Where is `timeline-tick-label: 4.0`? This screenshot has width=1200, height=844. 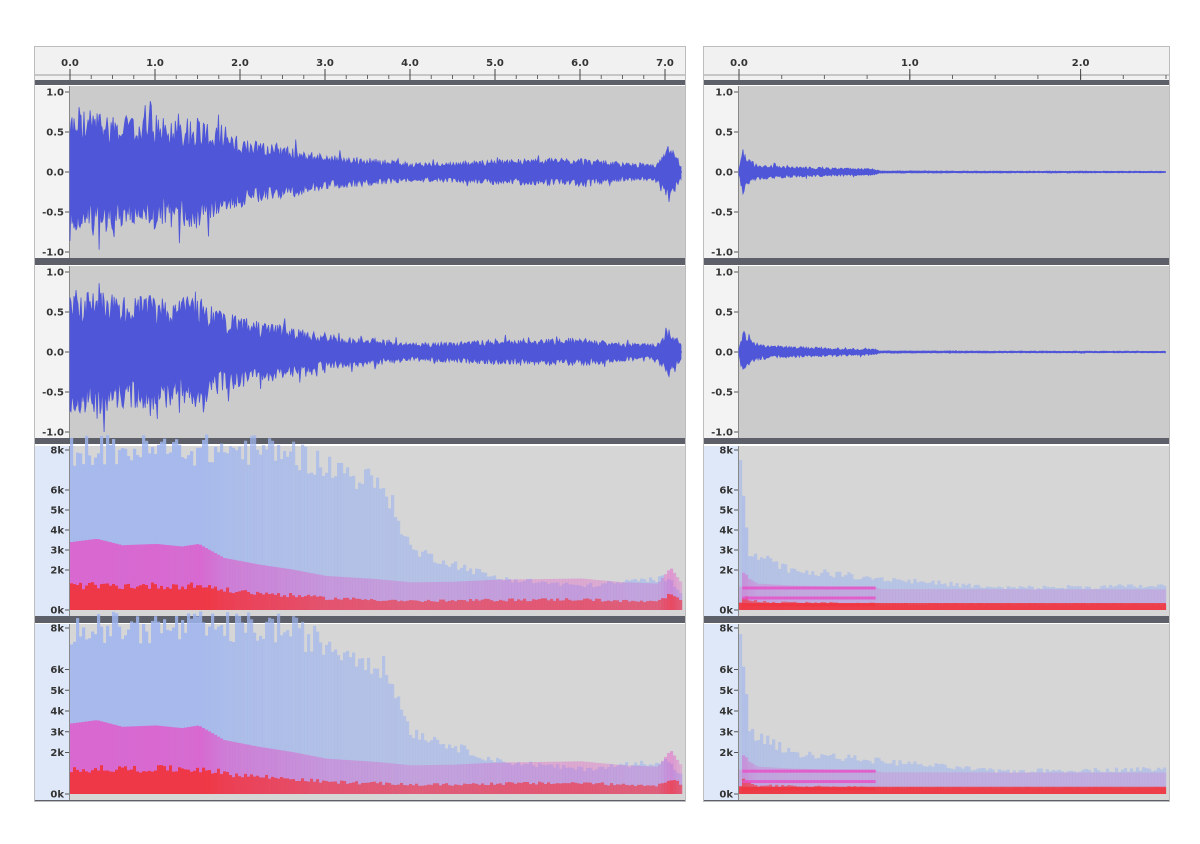
timeline-tick-label: 4.0 is located at coordinates (410, 63).